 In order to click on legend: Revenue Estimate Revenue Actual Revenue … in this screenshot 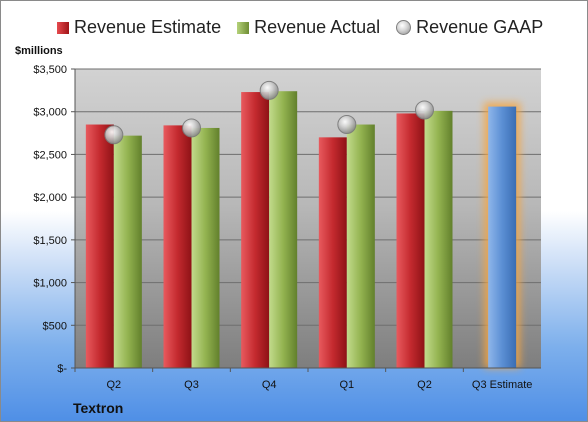, I will do `click(300, 27)`.